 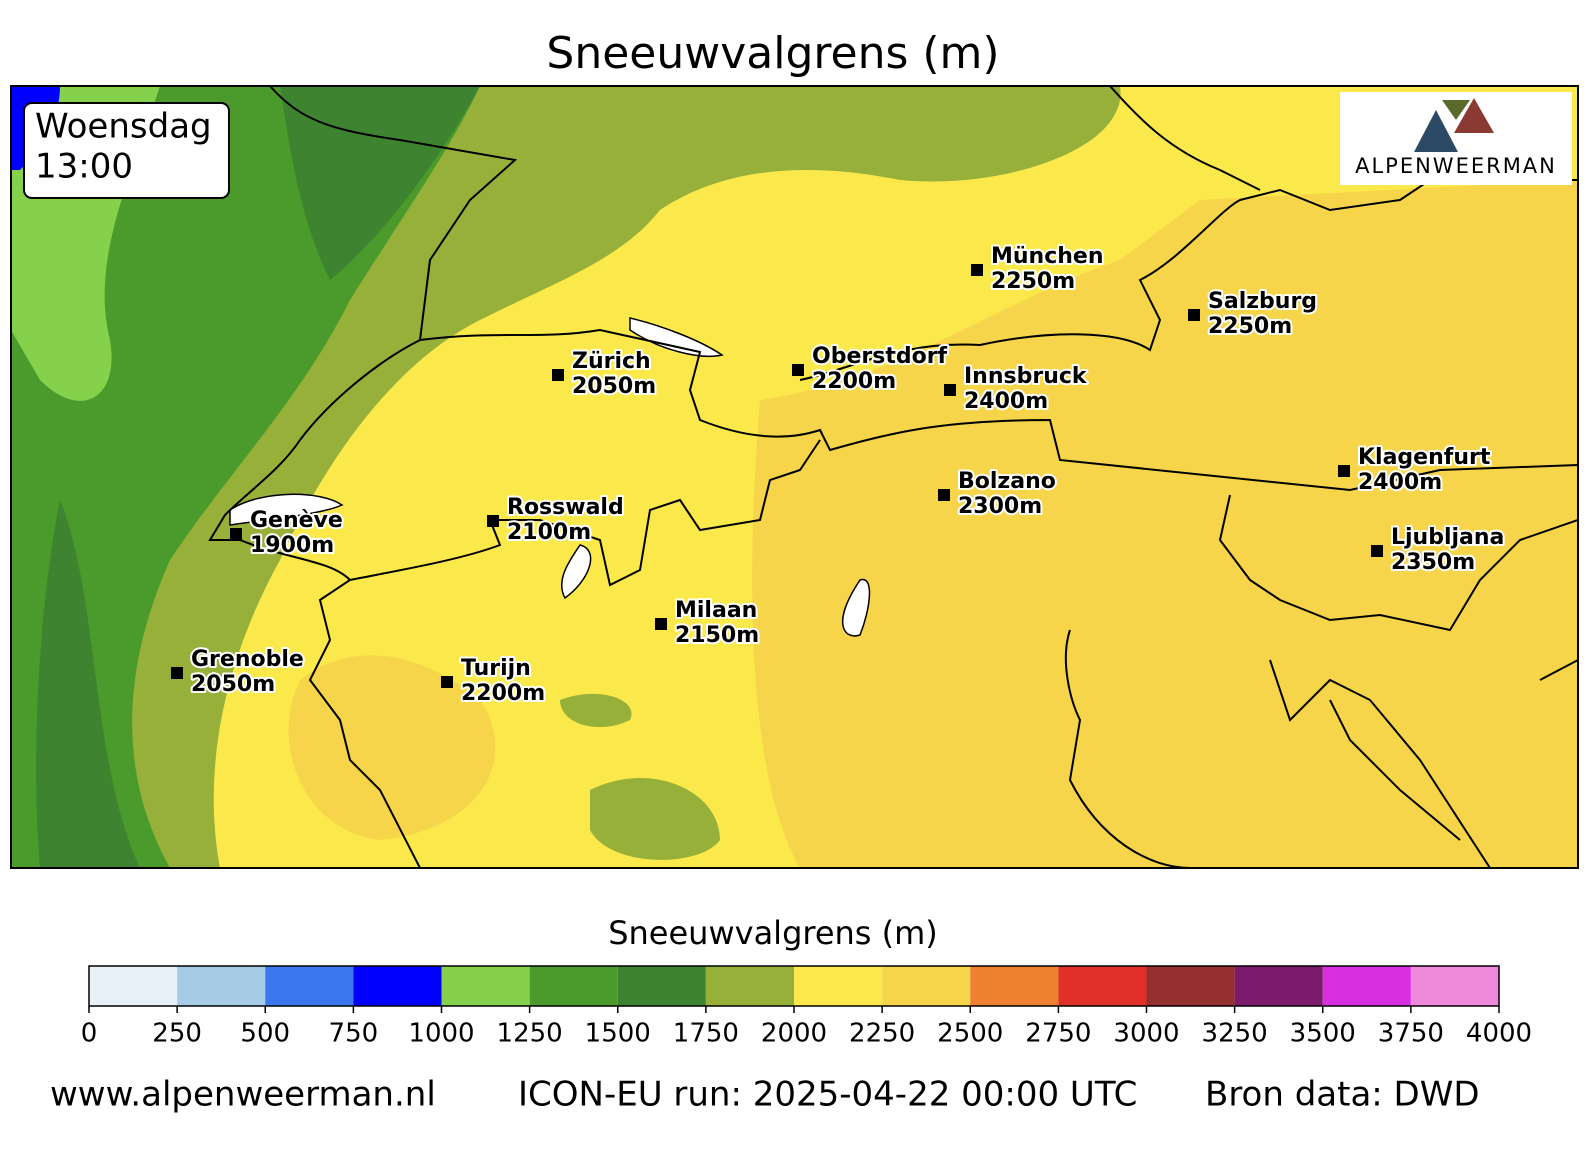 What do you see at coordinates (611, 361) in the screenshot?
I see `city-name: Zürich` at bounding box center [611, 361].